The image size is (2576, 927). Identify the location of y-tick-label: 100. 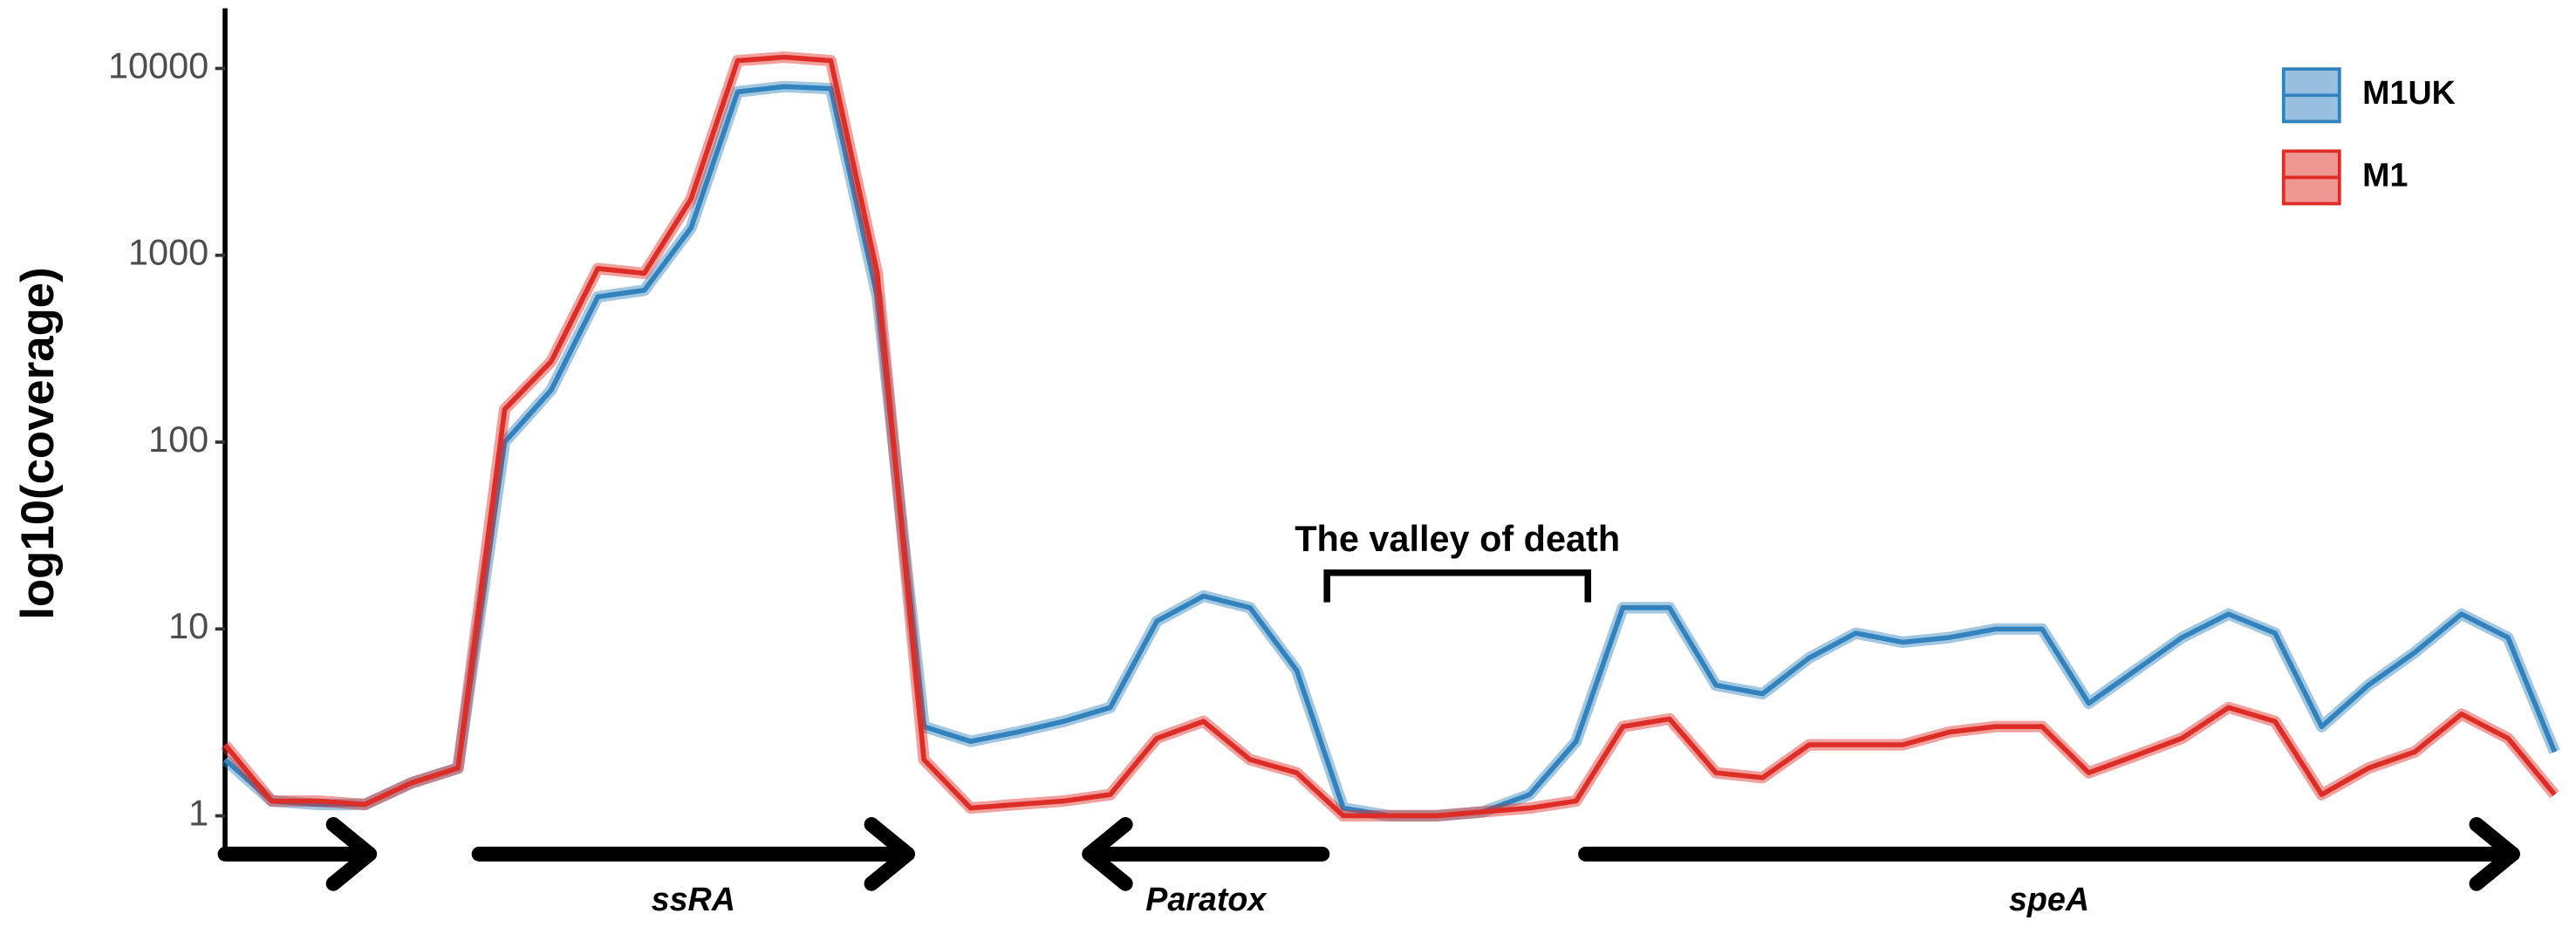
(178, 439).